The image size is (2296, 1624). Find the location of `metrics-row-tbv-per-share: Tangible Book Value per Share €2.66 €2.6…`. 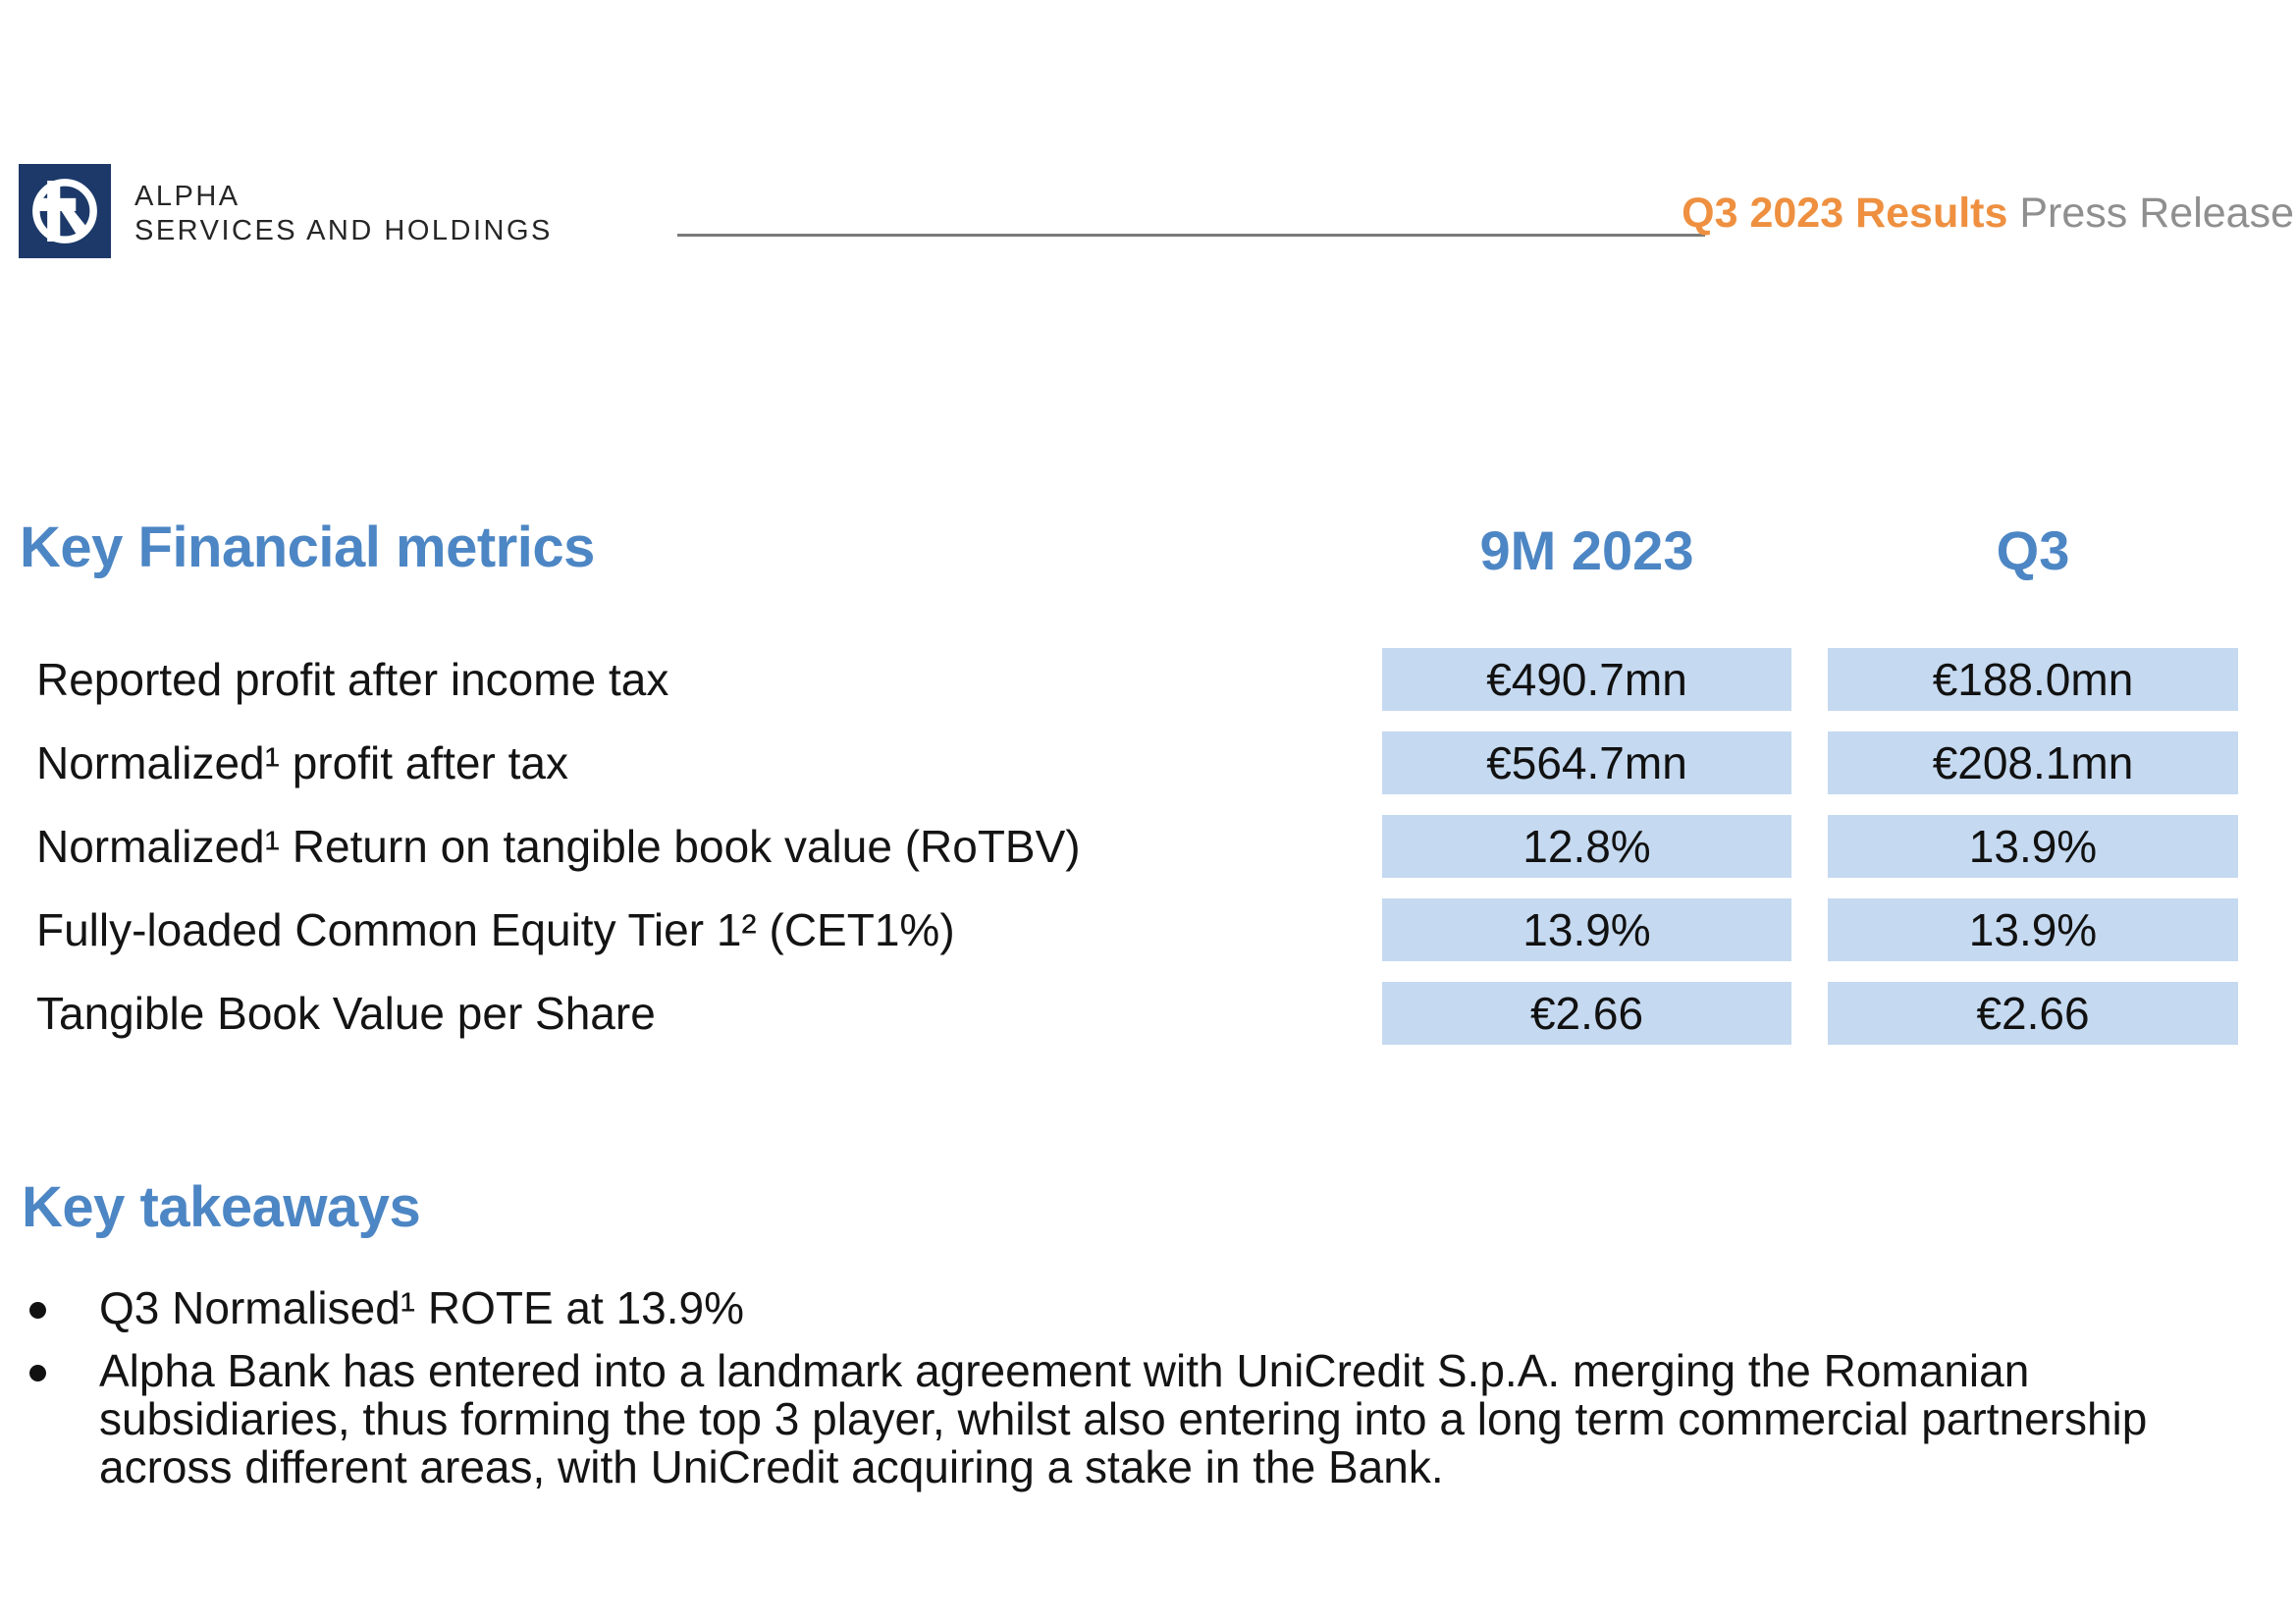

metrics-row-tbv-per-share: Tangible Book Value per Share €2.66 €2.6… is located at coordinates (1148, 1013).